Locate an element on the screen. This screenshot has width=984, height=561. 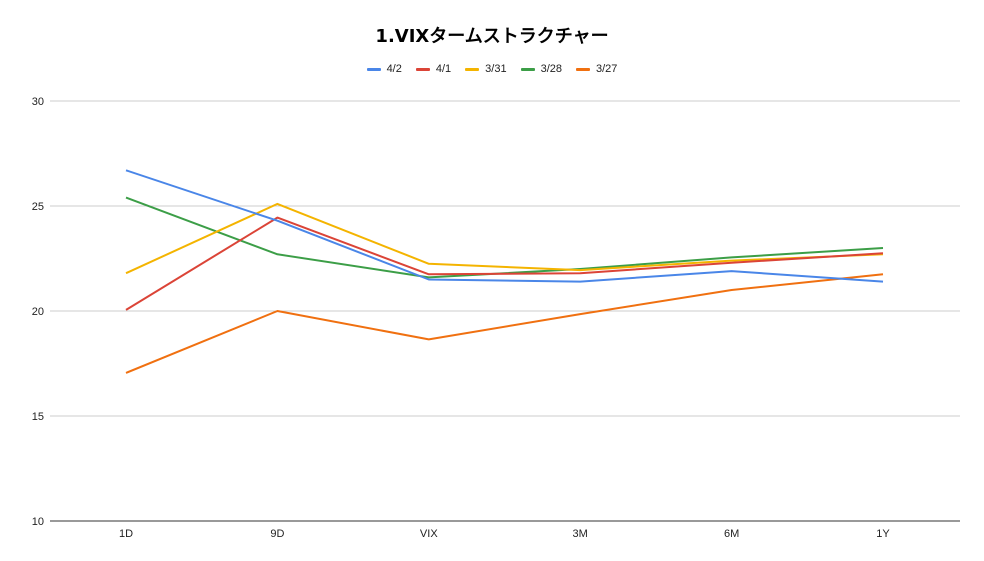
x-tick-label: 3M is located at coordinates (580, 534).